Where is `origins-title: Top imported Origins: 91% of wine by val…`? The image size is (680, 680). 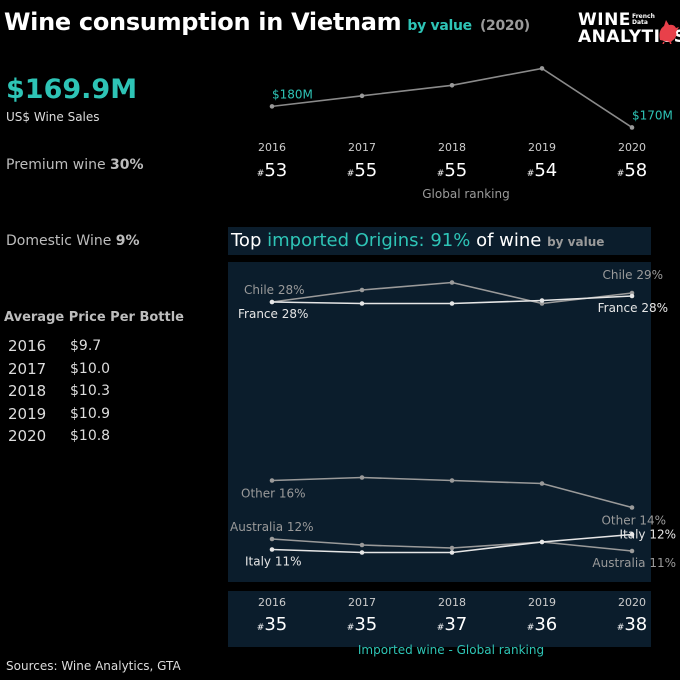 origins-title: Top imported Origins: 91% of wine by val… is located at coordinates (417, 240).